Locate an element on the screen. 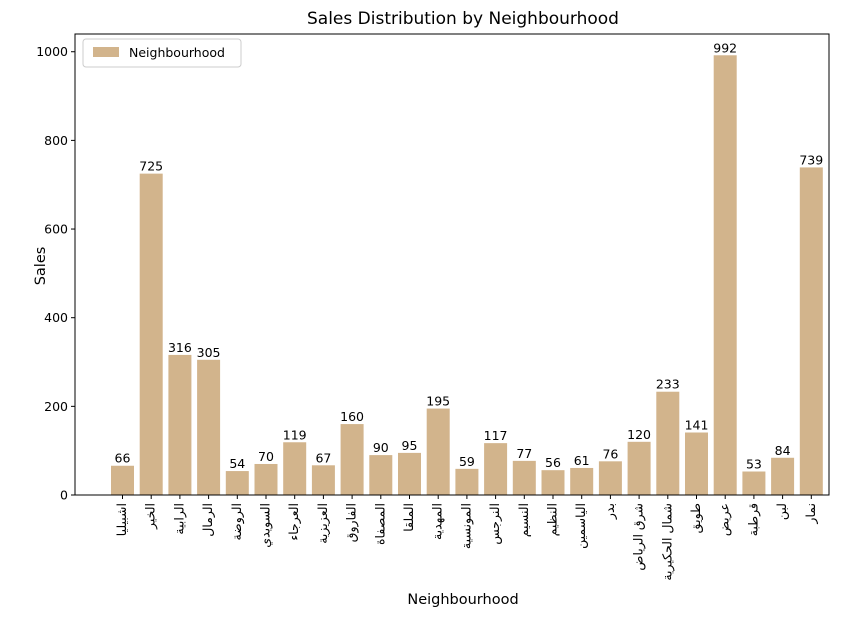 Image resolution: width=860 pixels, height=617 pixels. x-tick-label: الرابية is located at coordinates (179, 519).